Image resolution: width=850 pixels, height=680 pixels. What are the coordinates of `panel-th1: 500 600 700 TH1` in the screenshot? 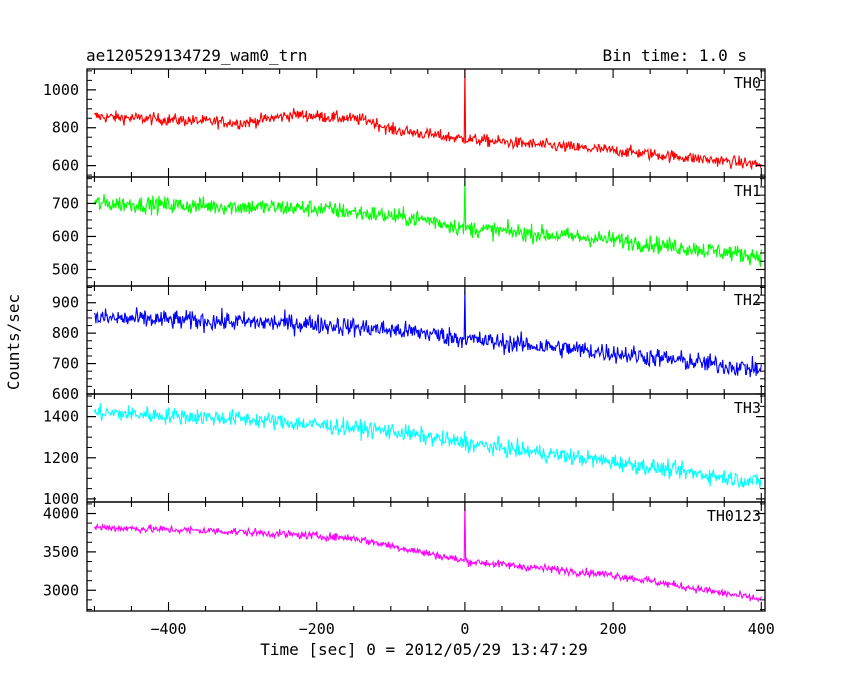 It's located at (409, 231).